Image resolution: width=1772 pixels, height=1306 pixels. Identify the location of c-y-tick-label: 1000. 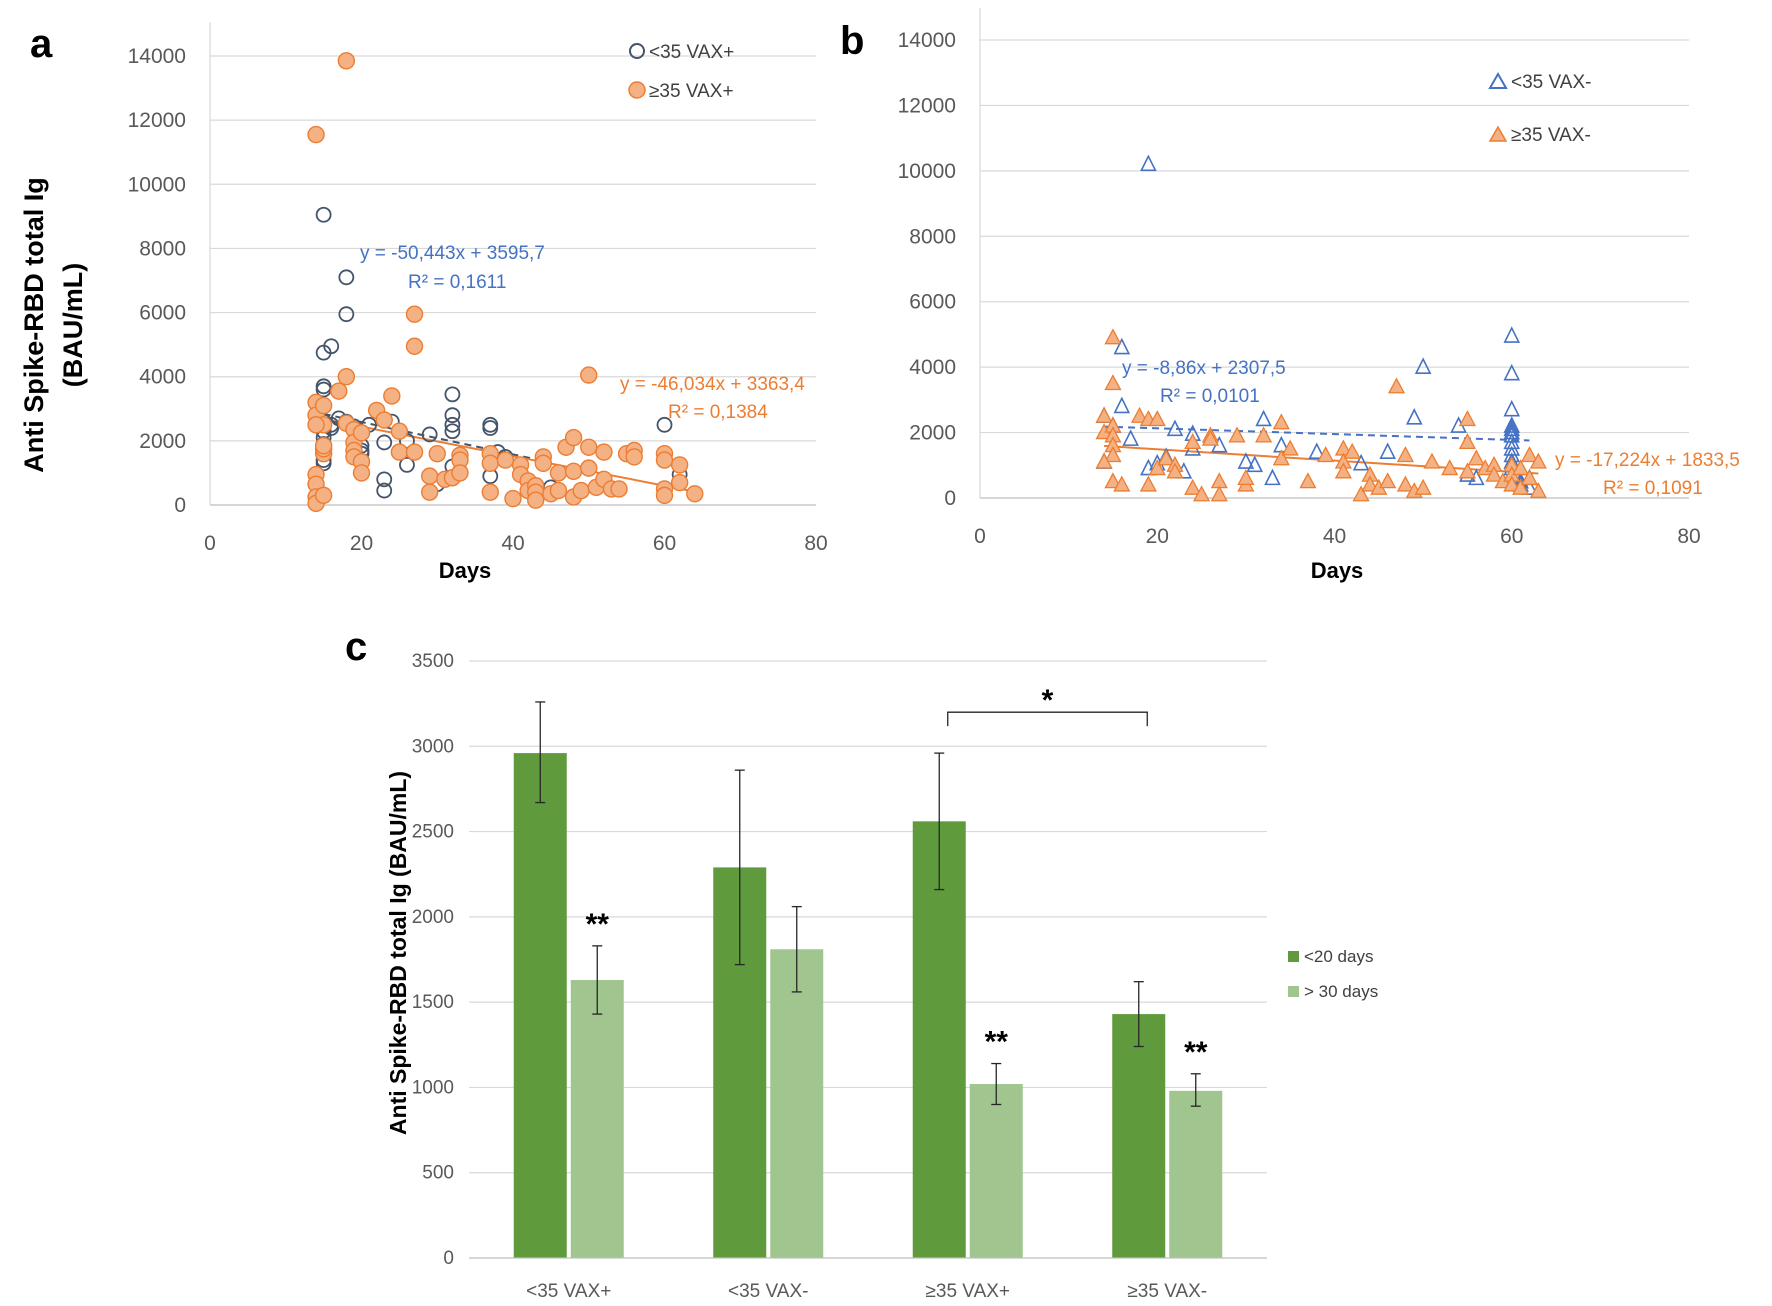
(433, 1087).